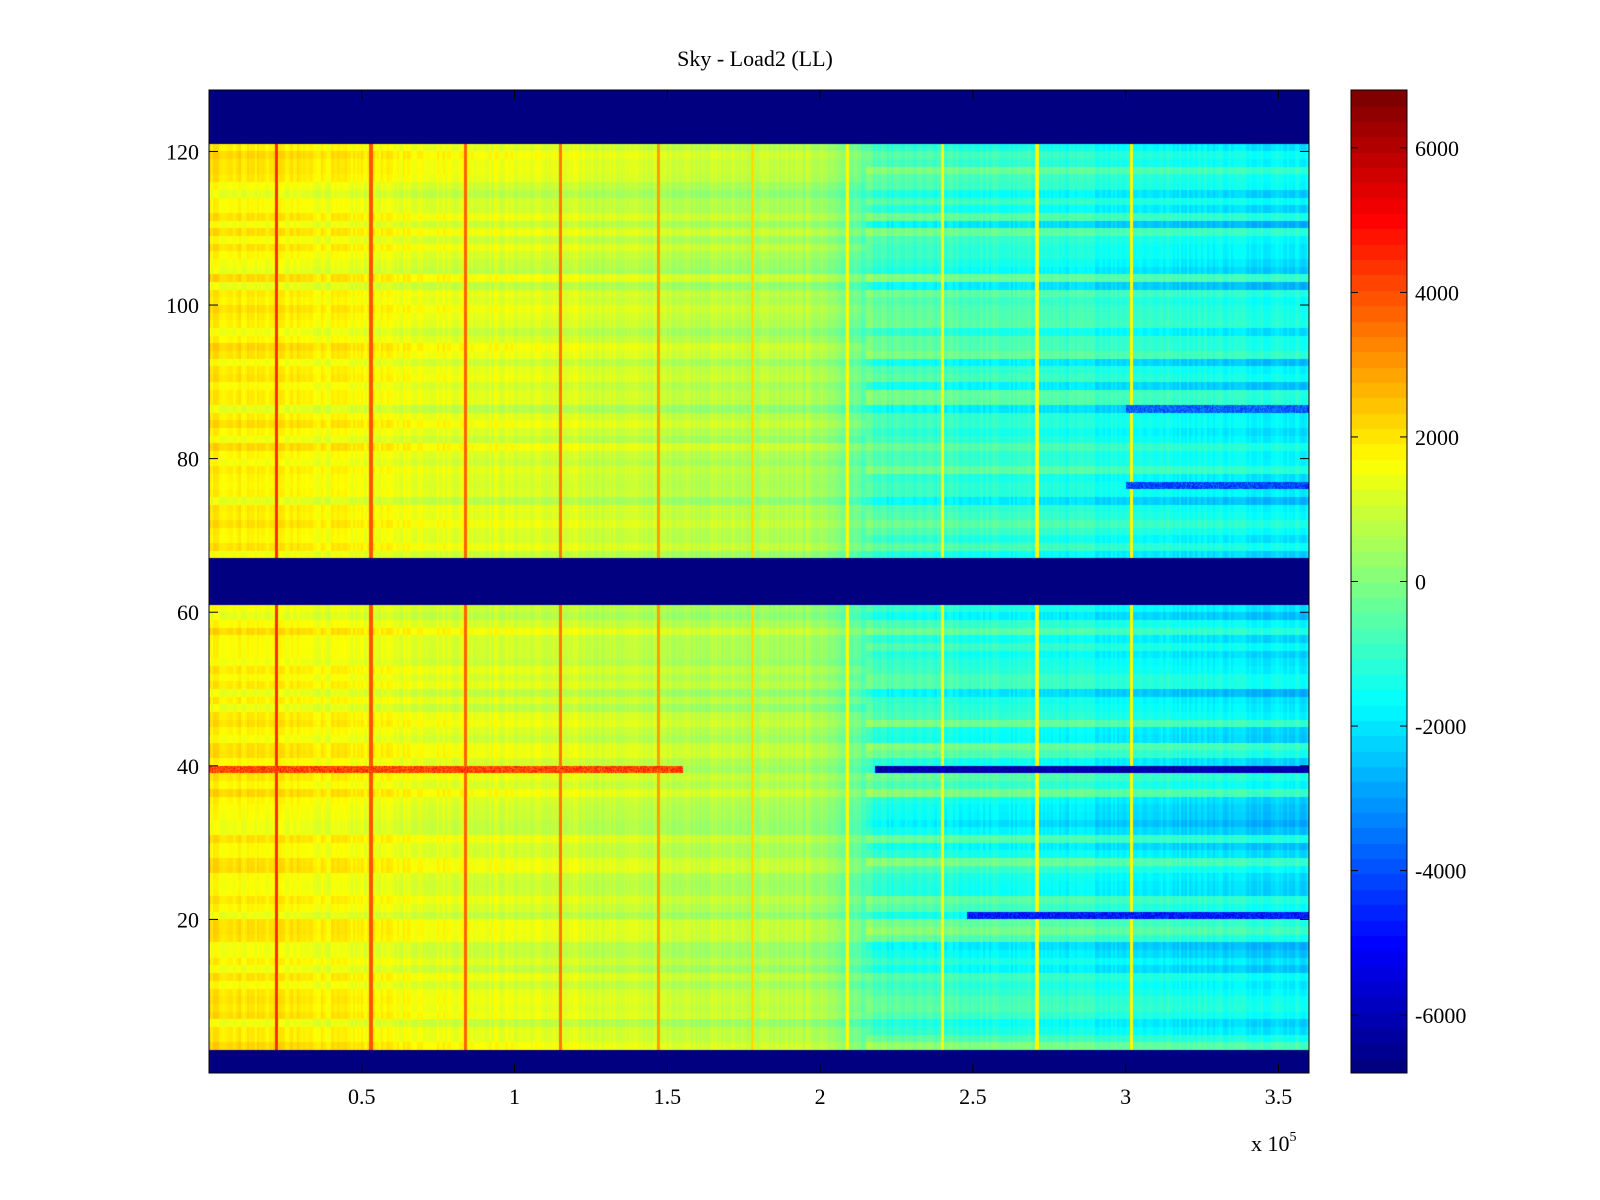 This screenshot has height=1200, width=1600. I want to click on y-tick-label: 80, so click(188, 459).